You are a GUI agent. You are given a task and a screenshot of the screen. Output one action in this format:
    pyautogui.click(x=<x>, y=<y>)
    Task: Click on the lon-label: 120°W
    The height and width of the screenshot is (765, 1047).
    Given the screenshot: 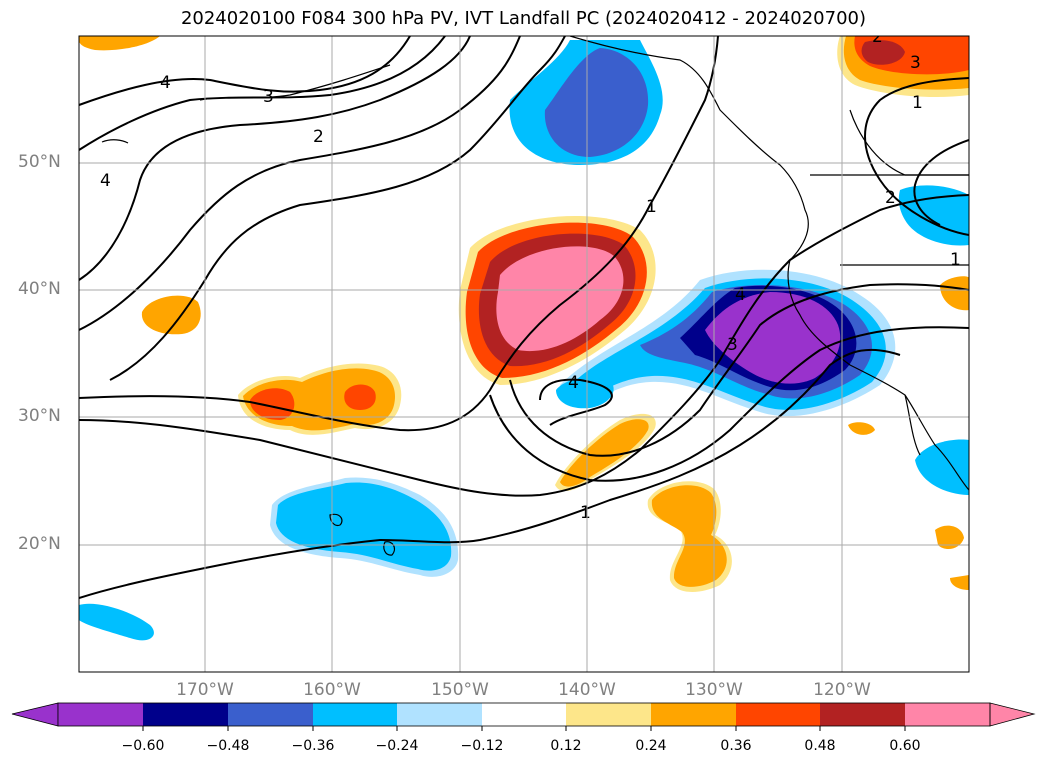 What is the action you would take?
    pyautogui.click(x=842, y=690)
    